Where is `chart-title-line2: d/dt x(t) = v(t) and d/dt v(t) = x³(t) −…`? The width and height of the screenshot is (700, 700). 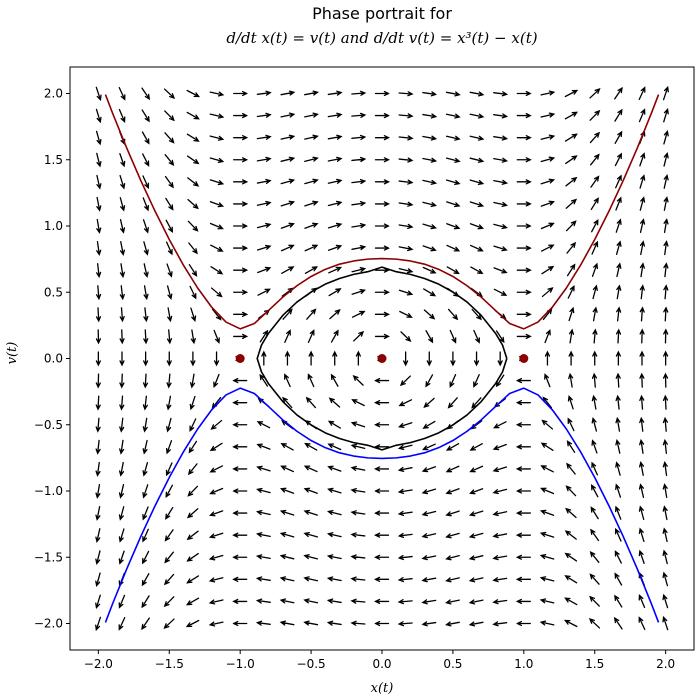
chart-title-line2: d/dt x(t) = v(t) and d/dt v(t) = x³(t) −… is located at coordinates (381, 38).